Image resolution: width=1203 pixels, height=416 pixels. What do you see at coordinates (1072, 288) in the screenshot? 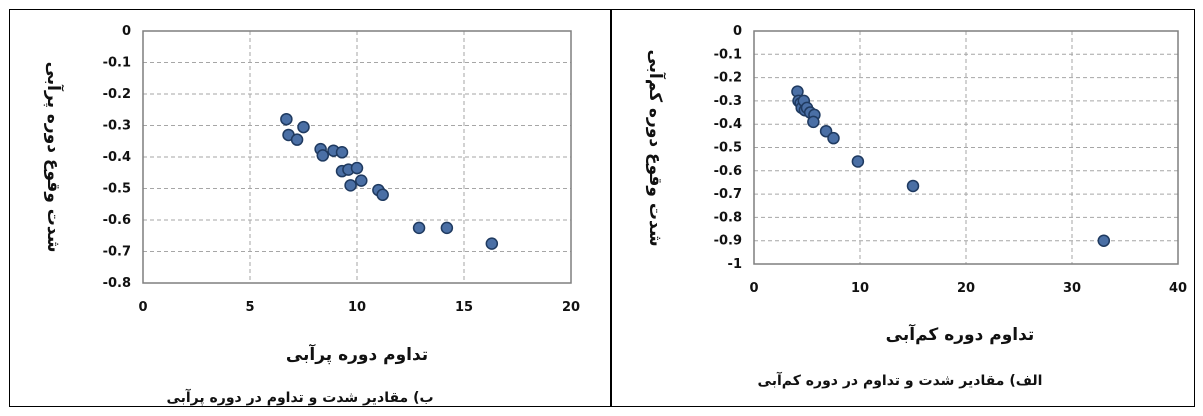
I see `x-tick-label: 30` at bounding box center [1072, 288].